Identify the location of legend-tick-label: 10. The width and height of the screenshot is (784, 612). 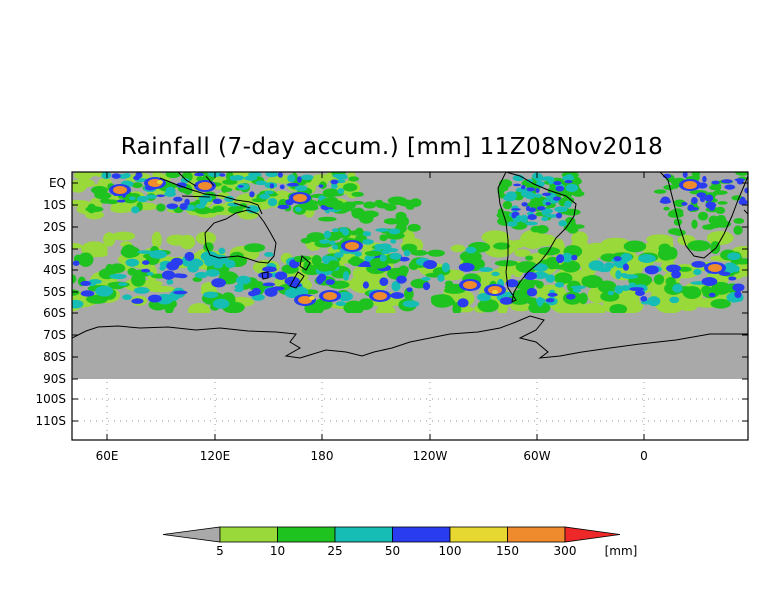
(277, 551).